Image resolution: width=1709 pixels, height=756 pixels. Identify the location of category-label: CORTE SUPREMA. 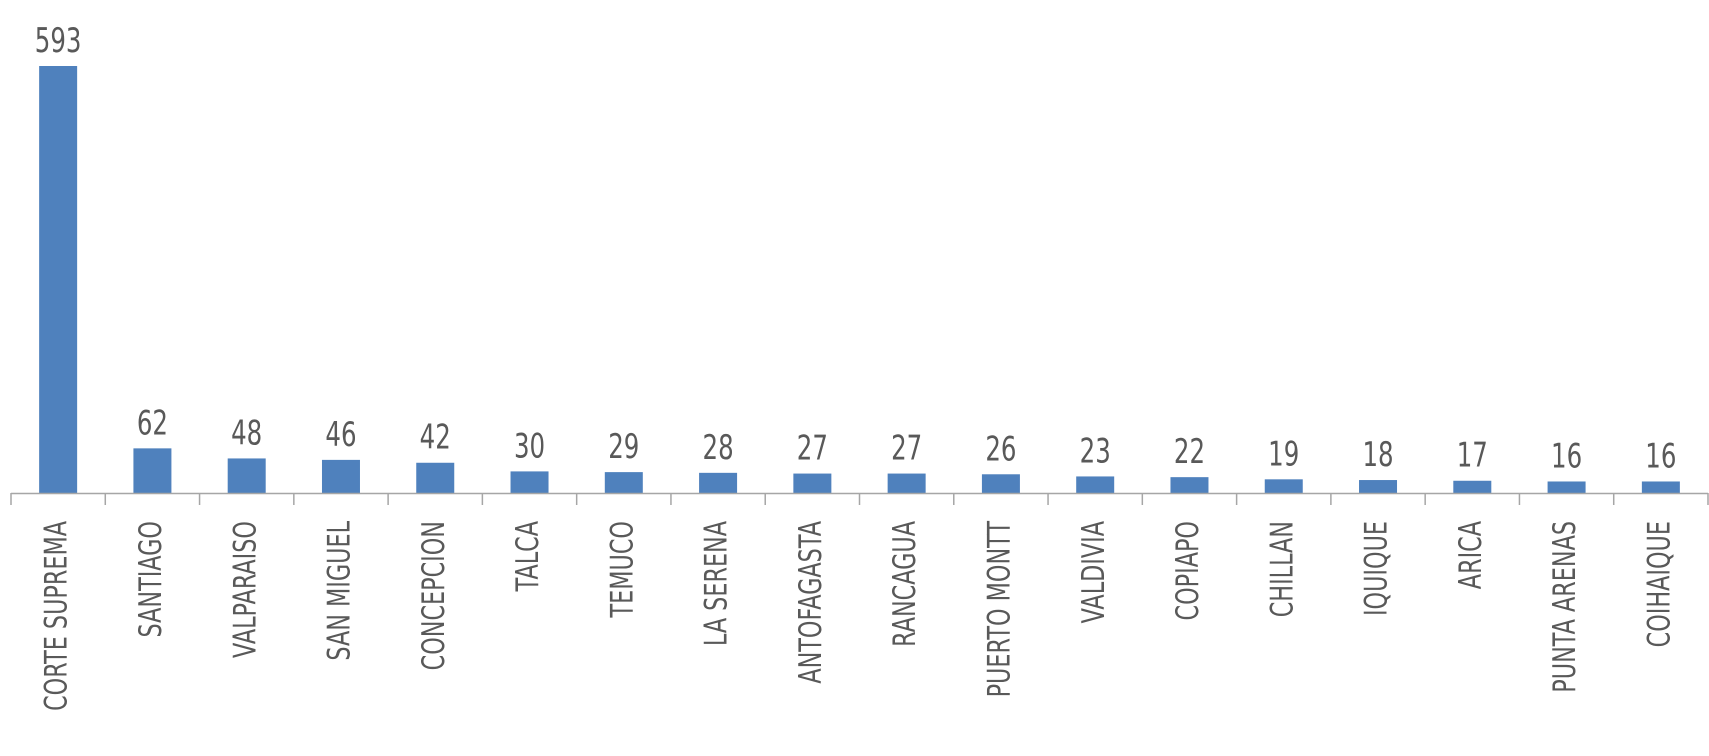
(57, 616).